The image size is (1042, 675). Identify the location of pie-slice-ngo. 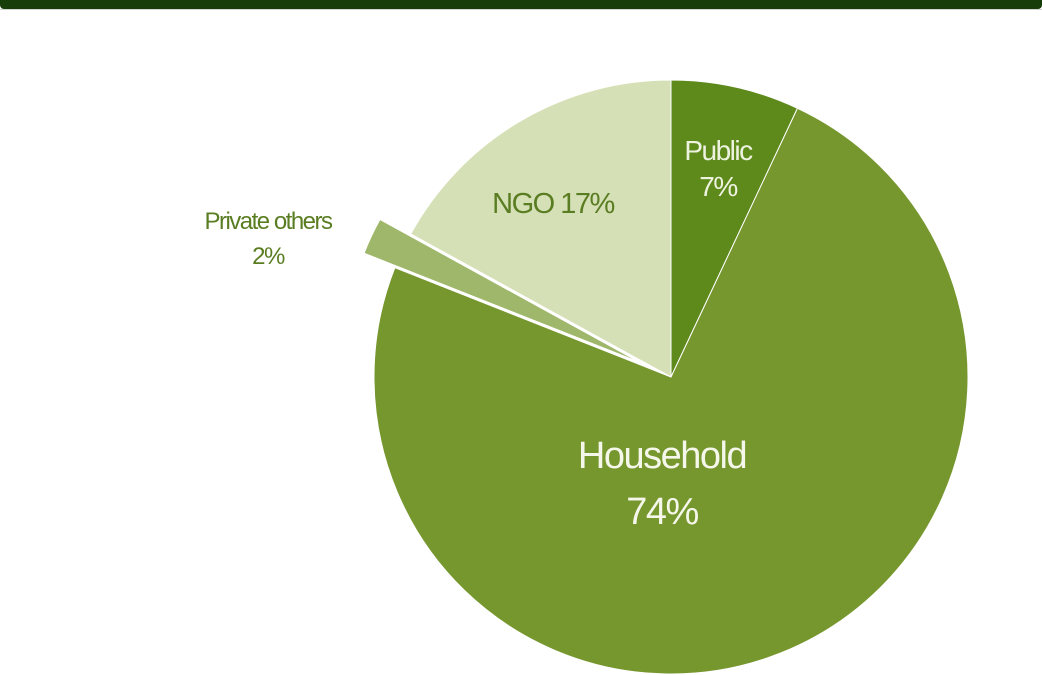
(541, 228).